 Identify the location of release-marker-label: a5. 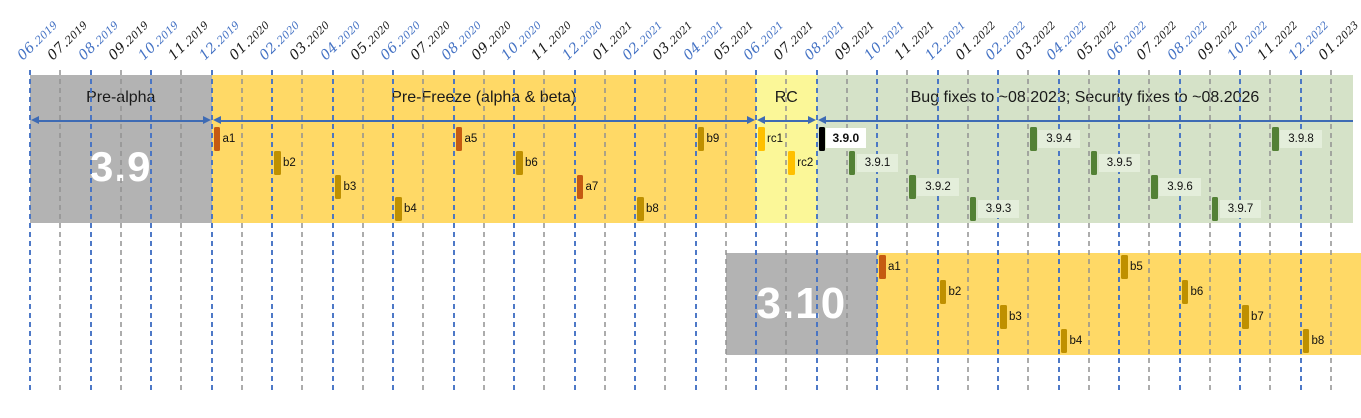
(471, 138).